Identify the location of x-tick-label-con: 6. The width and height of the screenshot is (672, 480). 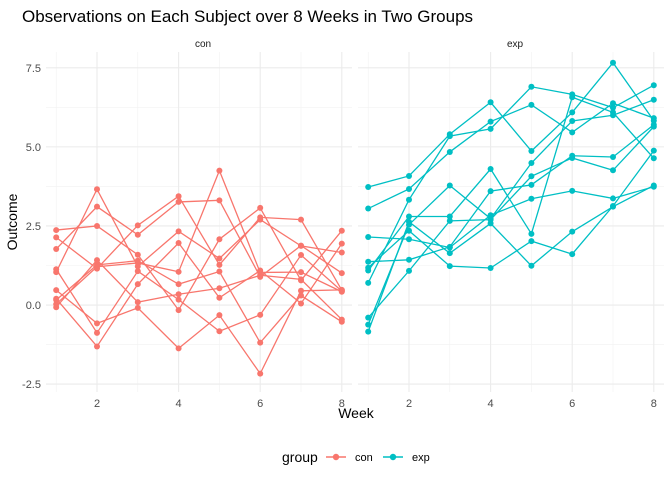
(260, 404).